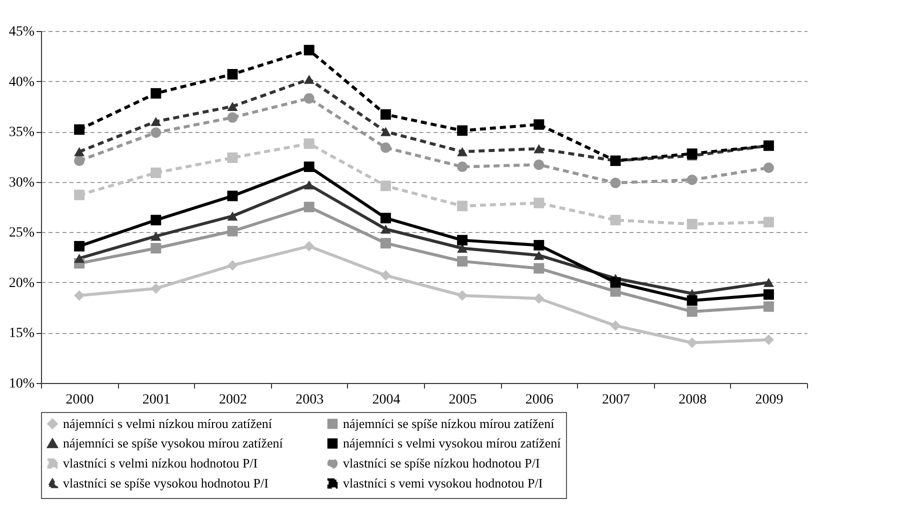 The image size is (904, 517). Describe the element at coordinates (616, 400) in the screenshot. I see `x-tick-label: 2007` at that location.